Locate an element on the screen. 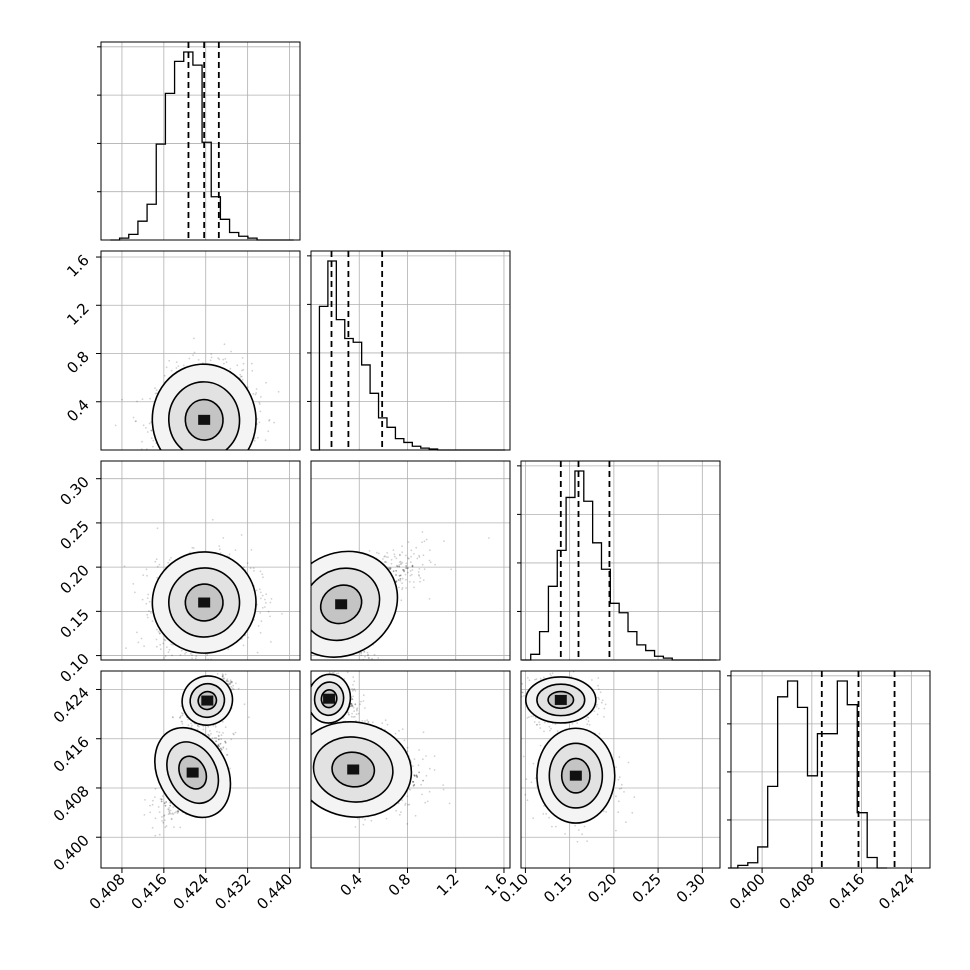 Image resolution: width=970 pixels, height=970 pixels. scatter-panel-p1-p2 is located at coordinates (200, 374).